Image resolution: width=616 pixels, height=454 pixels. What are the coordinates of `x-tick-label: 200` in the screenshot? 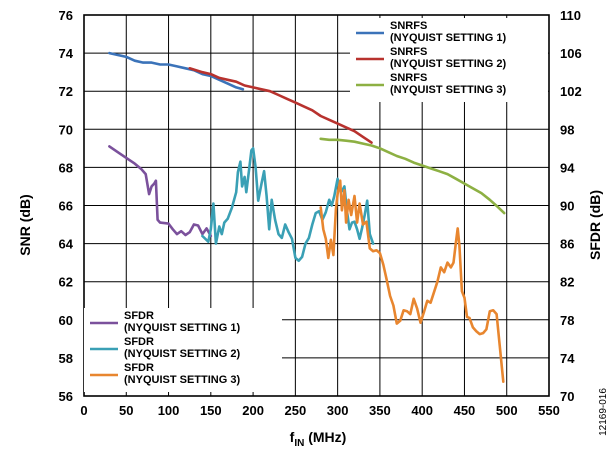 It's located at (253, 410).